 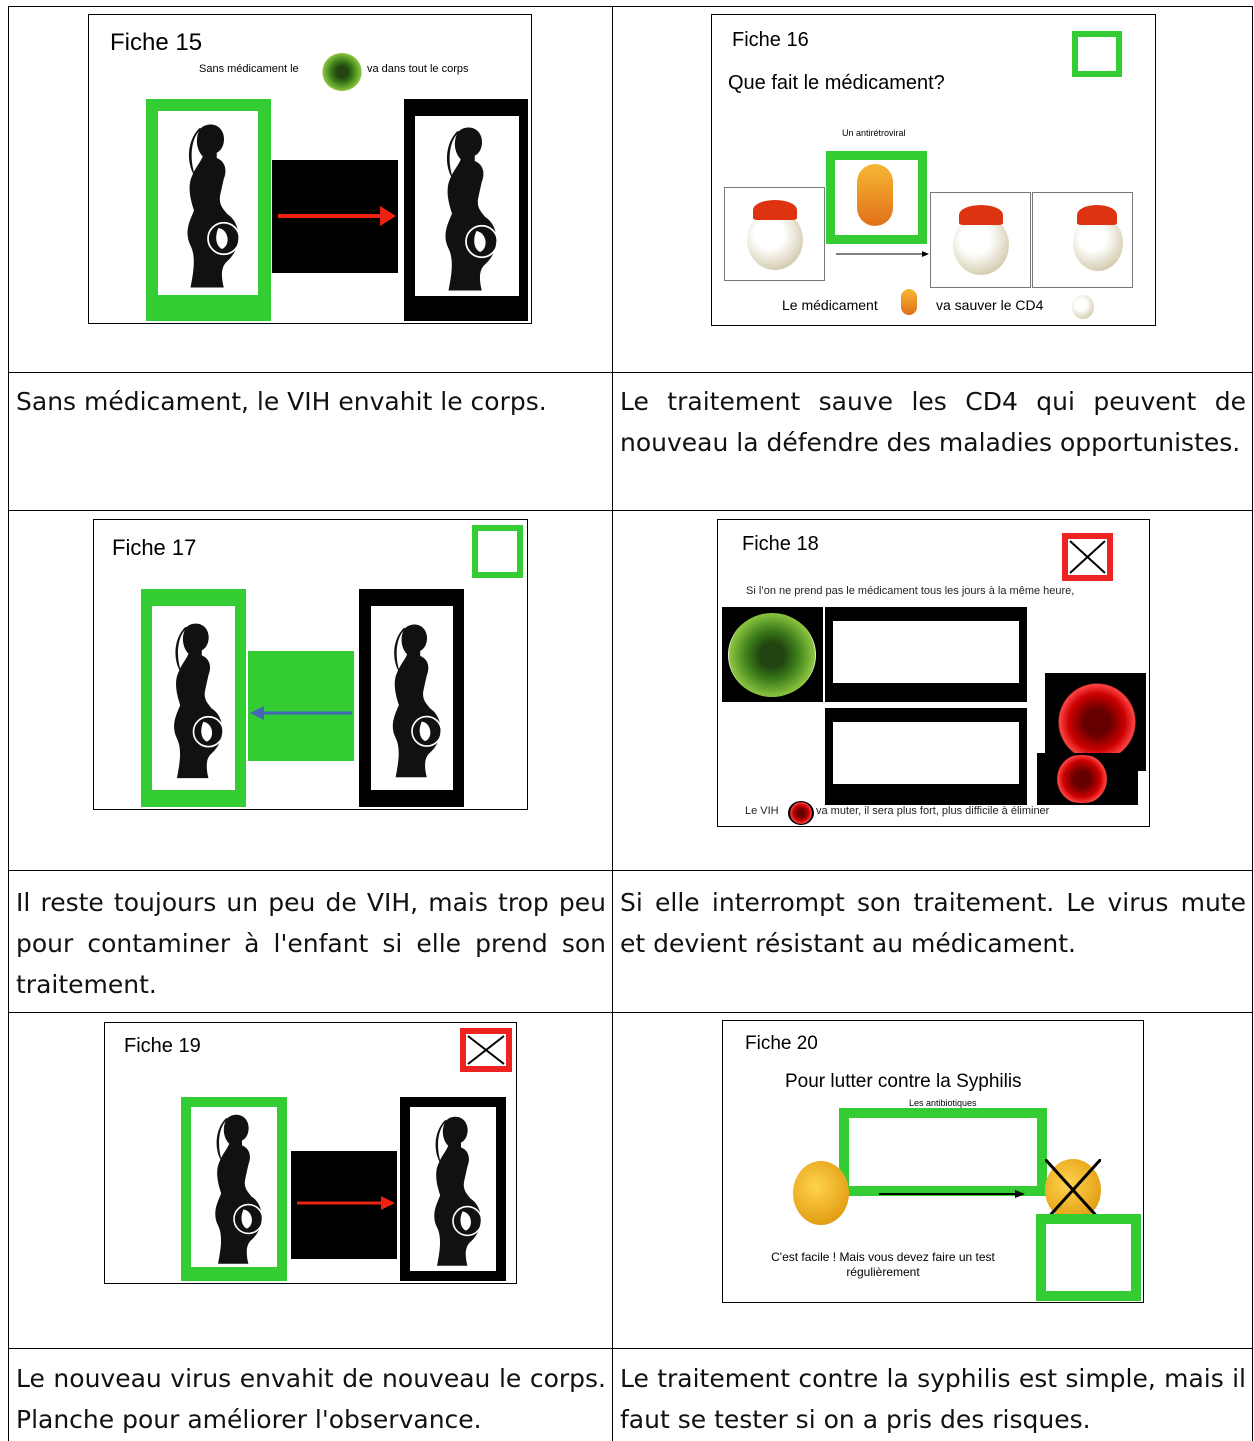 What do you see at coordinates (154, 547) in the screenshot?
I see `sheet-title: Fiche 17` at bounding box center [154, 547].